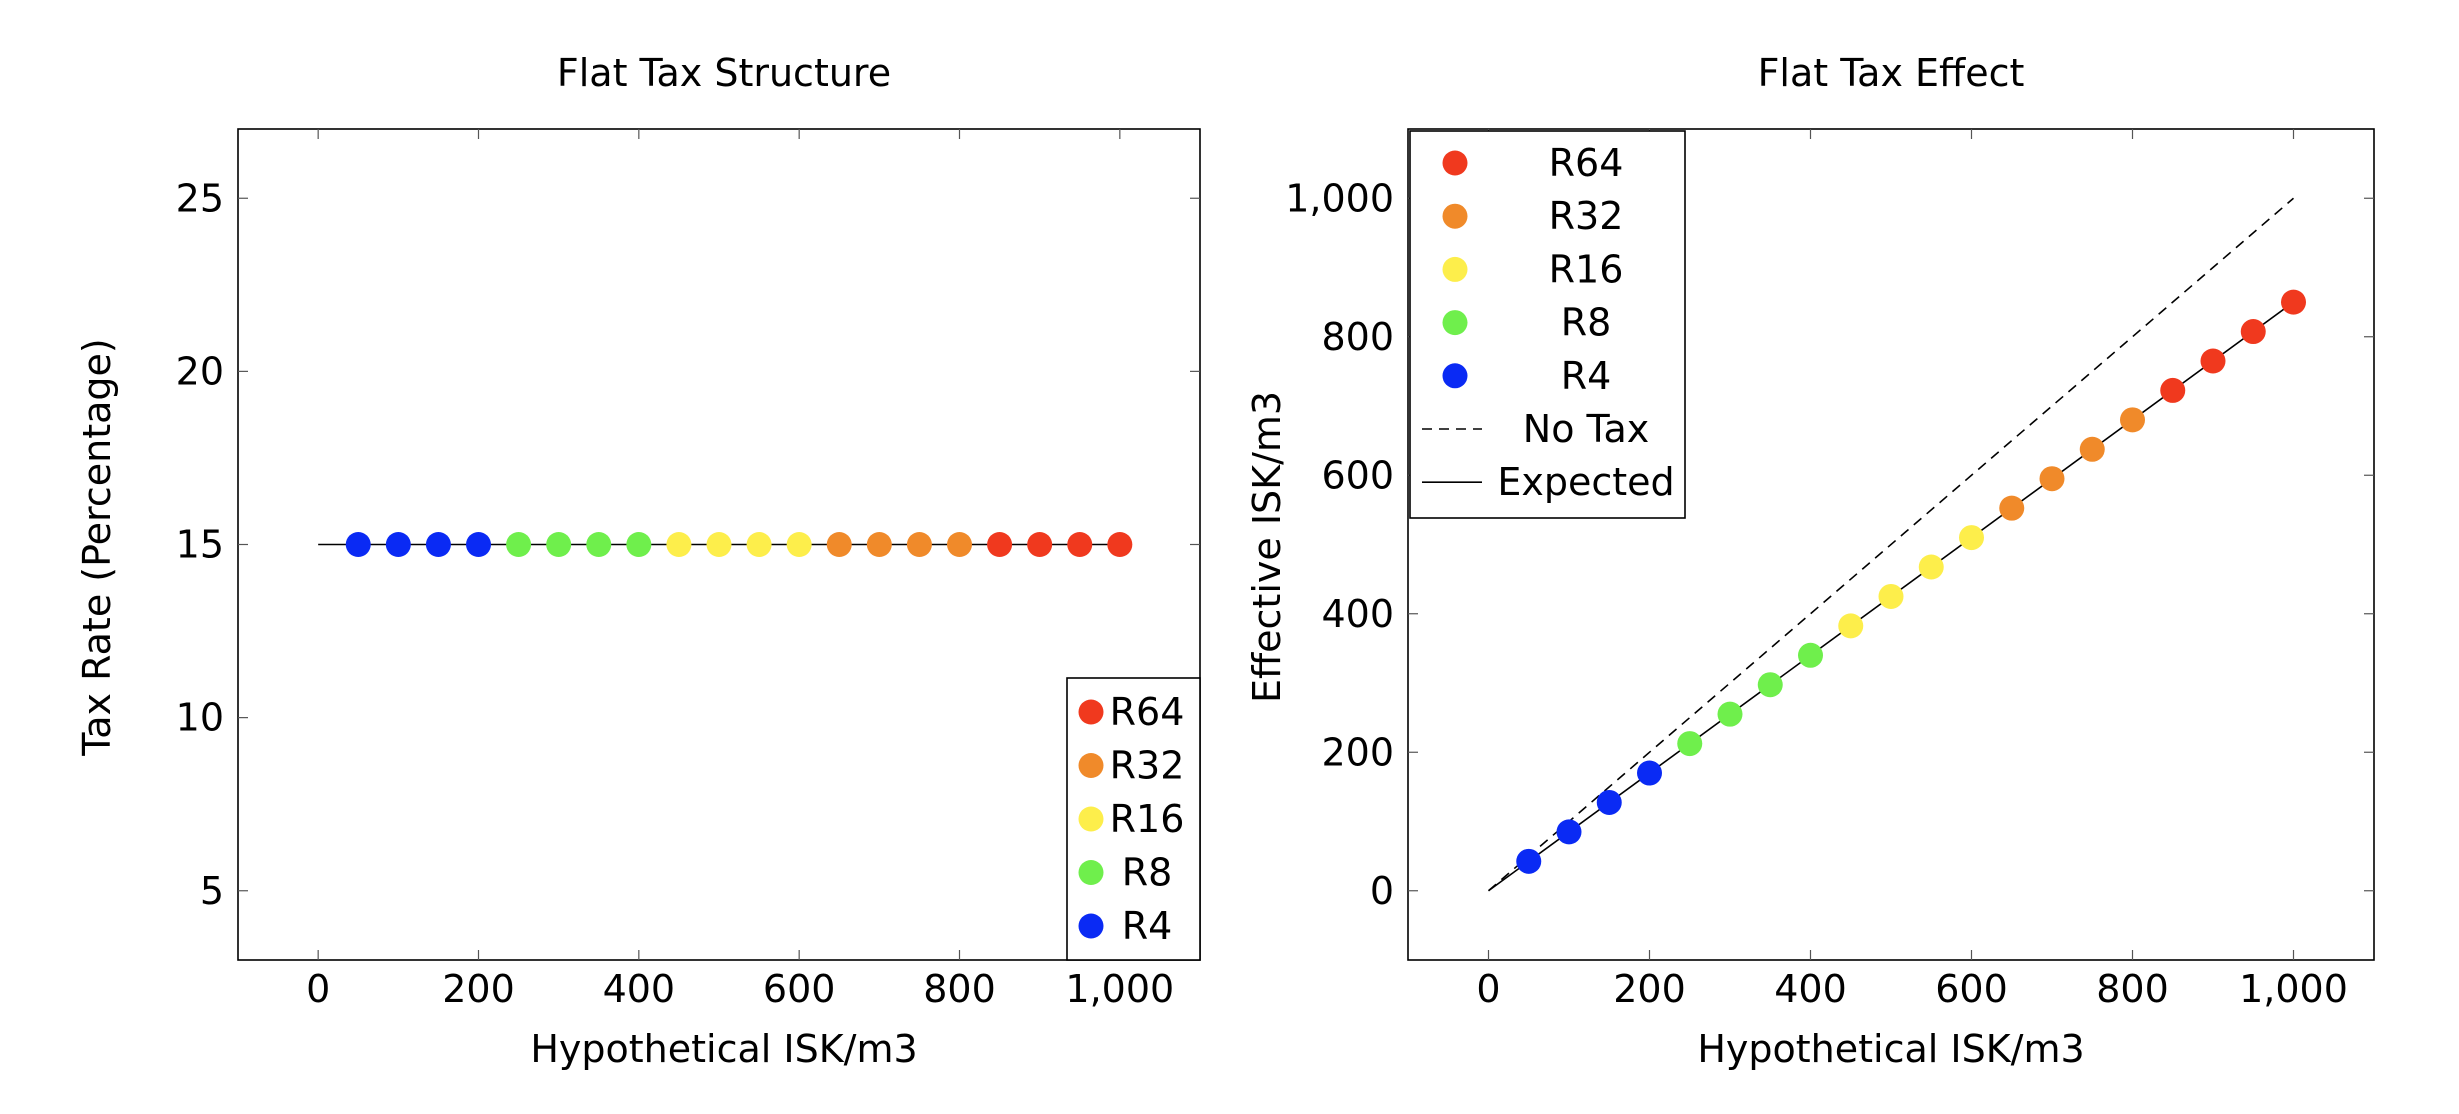  What do you see at coordinates (200, 718) in the screenshot?
I see `chart-left-y-tick-label: 10` at bounding box center [200, 718].